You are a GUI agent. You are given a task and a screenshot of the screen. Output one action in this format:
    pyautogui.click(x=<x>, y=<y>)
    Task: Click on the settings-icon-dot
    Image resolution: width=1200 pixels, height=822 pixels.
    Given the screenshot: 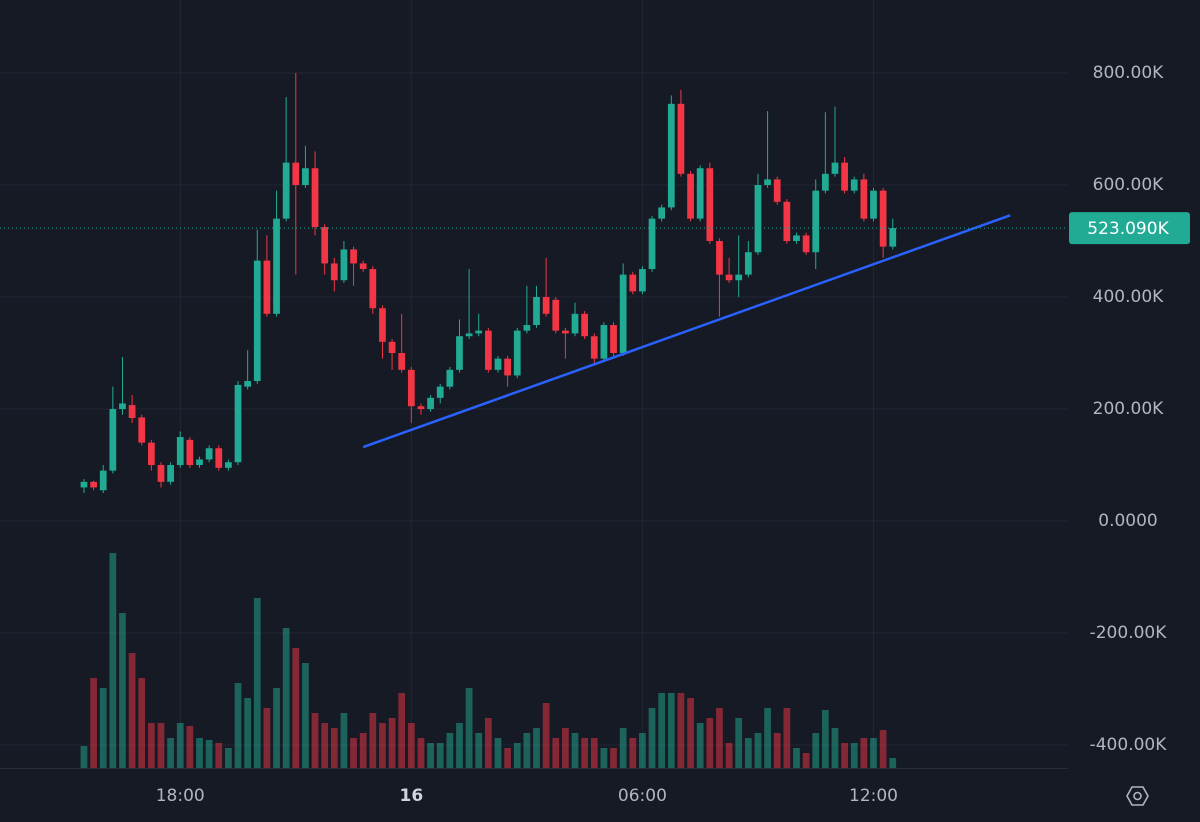 What is the action you would take?
    pyautogui.click(x=1137, y=796)
    